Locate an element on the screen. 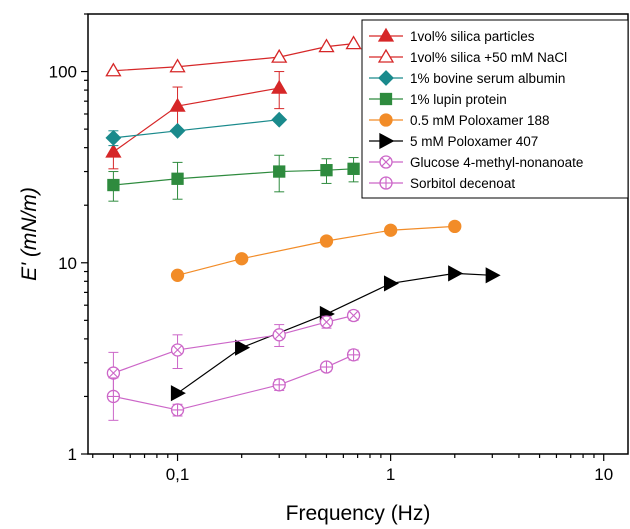 The width and height of the screenshot is (630, 529). legend-item: Sorbitol decenoat is located at coordinates (442, 183).